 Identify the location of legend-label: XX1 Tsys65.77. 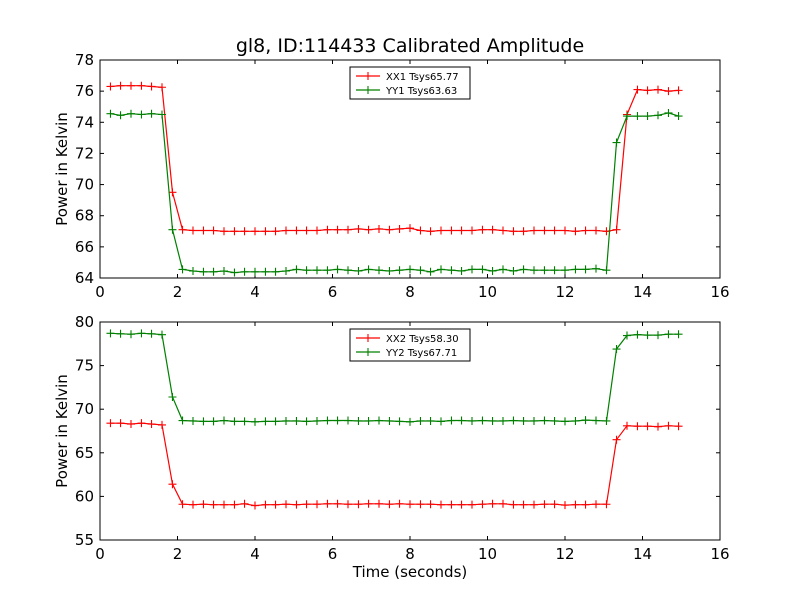
(422, 77).